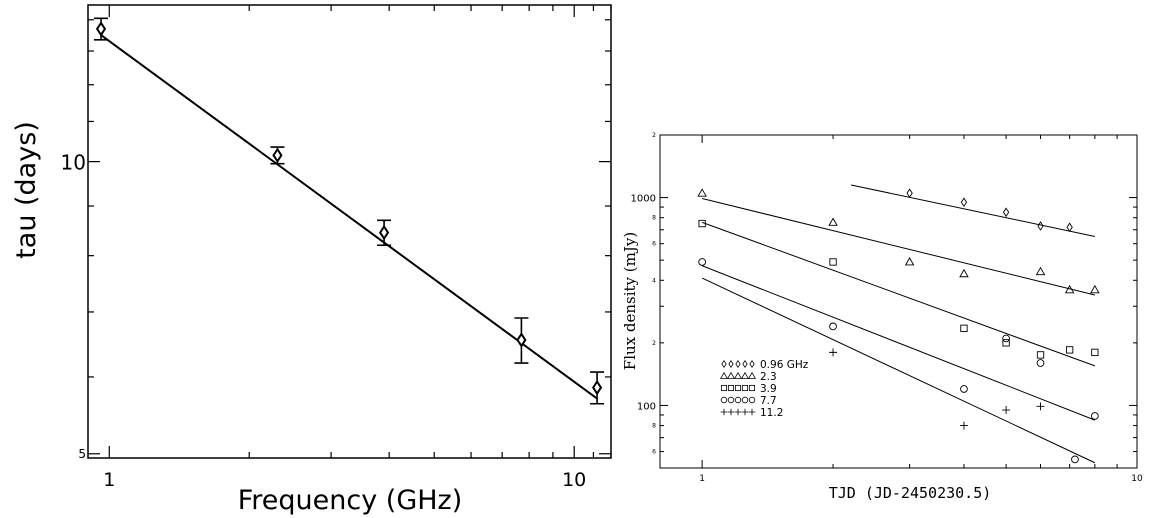 This screenshot has height=518, width=1159. Describe the element at coordinates (768, 401) in the screenshot. I see `legend-label: 7.7` at that location.